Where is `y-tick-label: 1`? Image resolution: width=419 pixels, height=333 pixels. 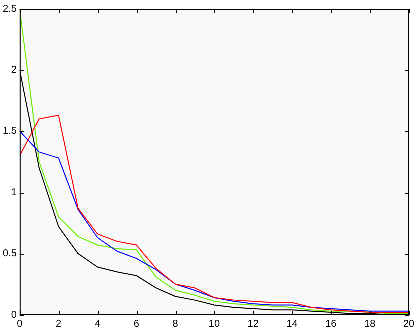 y-tick-label: 1 is located at coordinates (14, 192).